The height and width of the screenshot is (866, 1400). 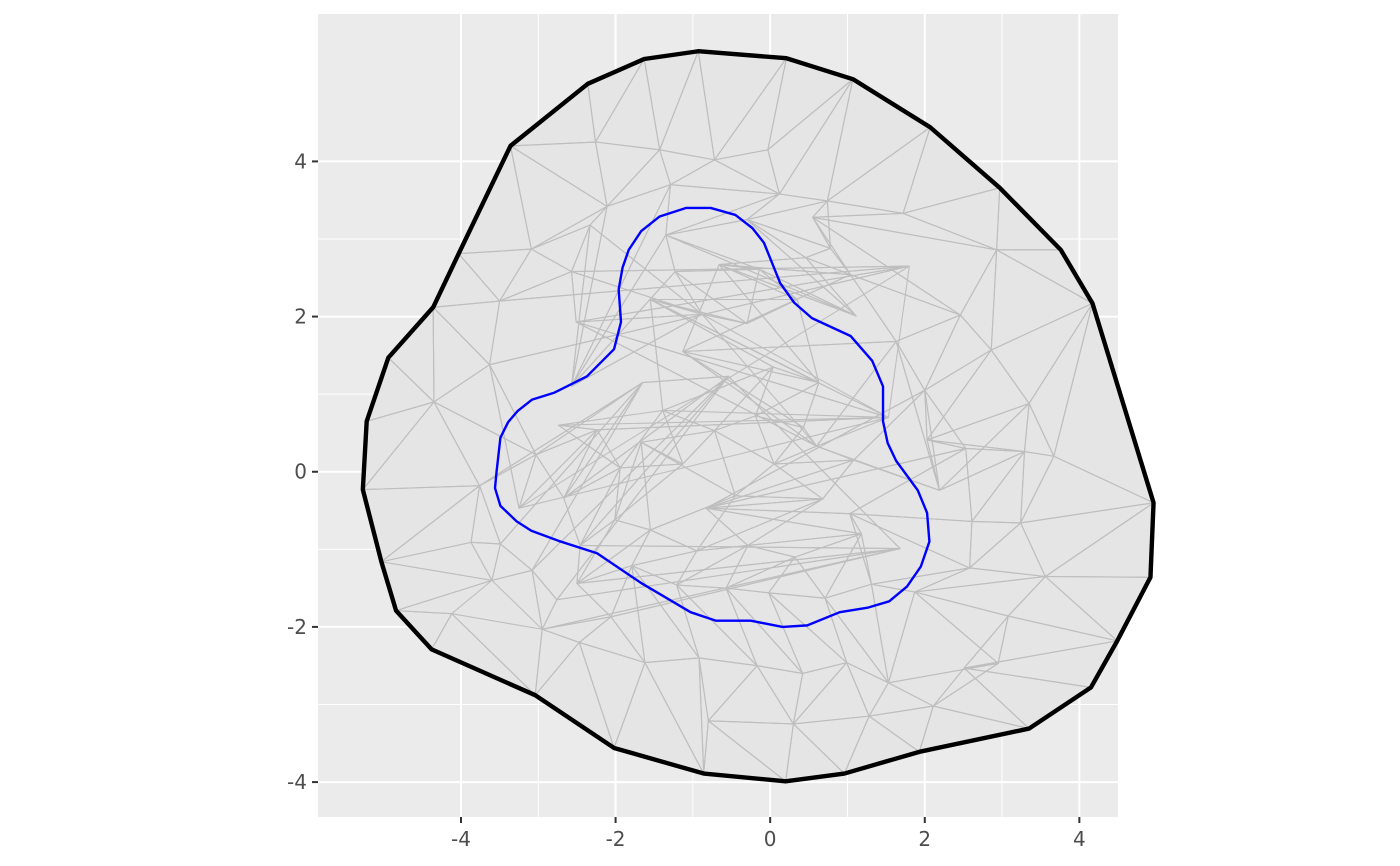 I want to click on x-tick-label: -2, so click(x=616, y=839).